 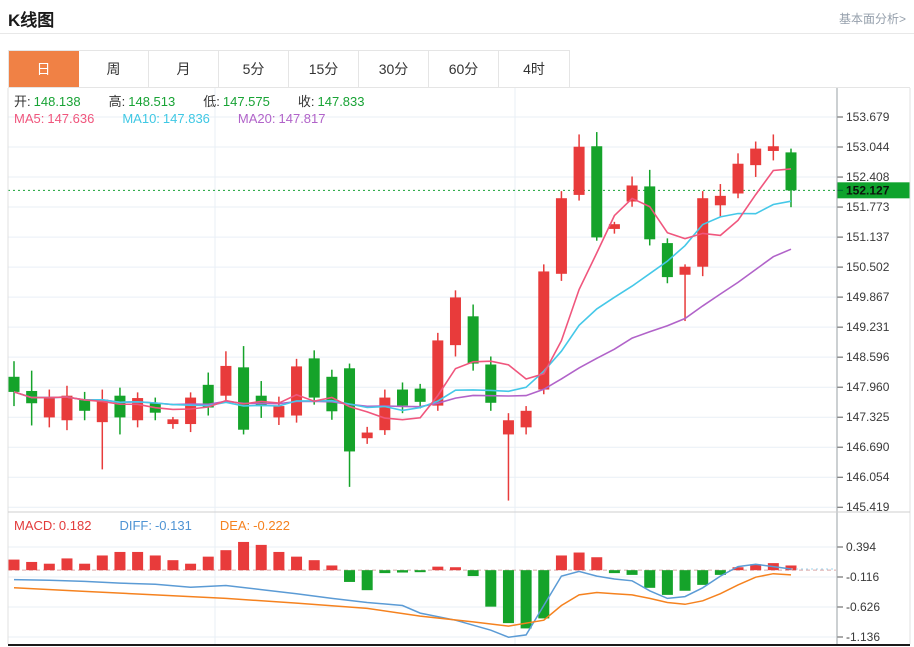 What do you see at coordinates (459, 645) in the screenshot?
I see `bottom-border` at bounding box center [459, 645].